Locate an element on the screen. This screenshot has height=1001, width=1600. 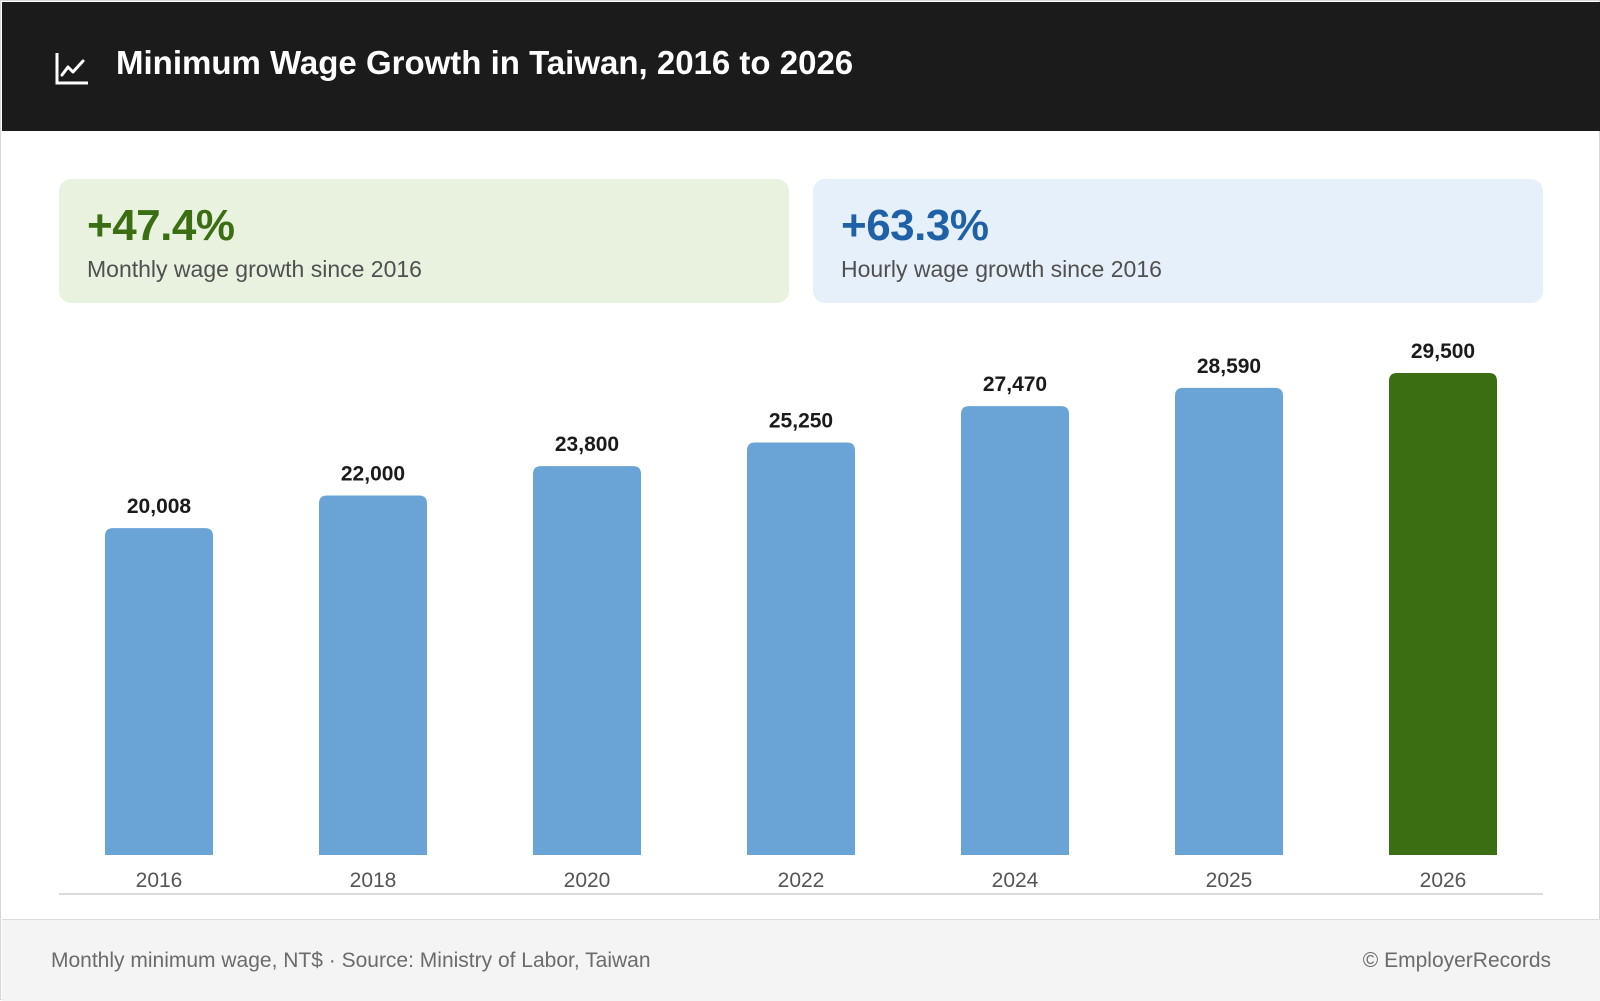
x-tick-2026: 2026 is located at coordinates (1443, 880).